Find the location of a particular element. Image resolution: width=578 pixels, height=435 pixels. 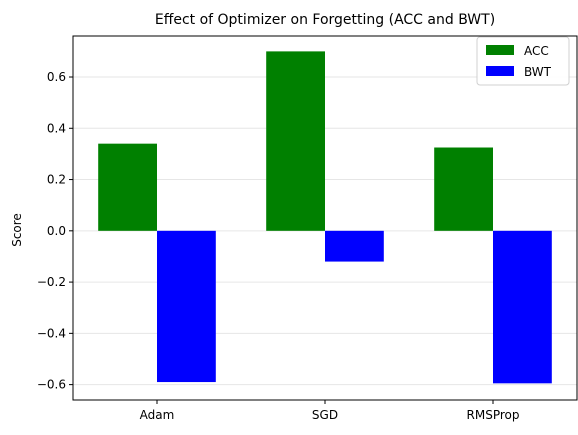

y-tick-label: 0.0 is located at coordinates (56, 231).